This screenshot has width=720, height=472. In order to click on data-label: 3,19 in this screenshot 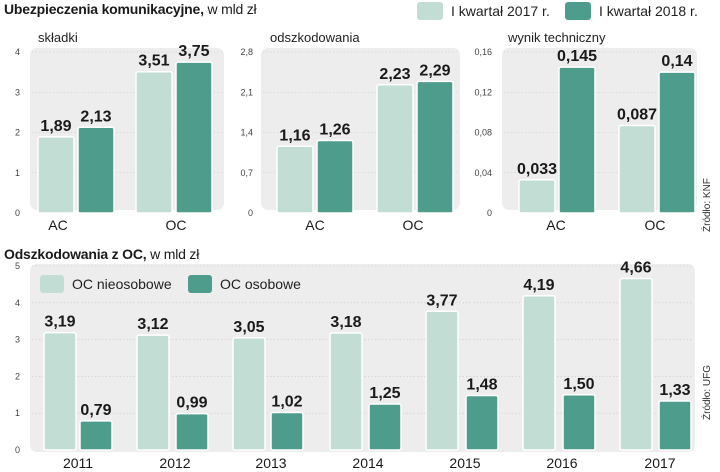, I will do `click(59, 322)`.